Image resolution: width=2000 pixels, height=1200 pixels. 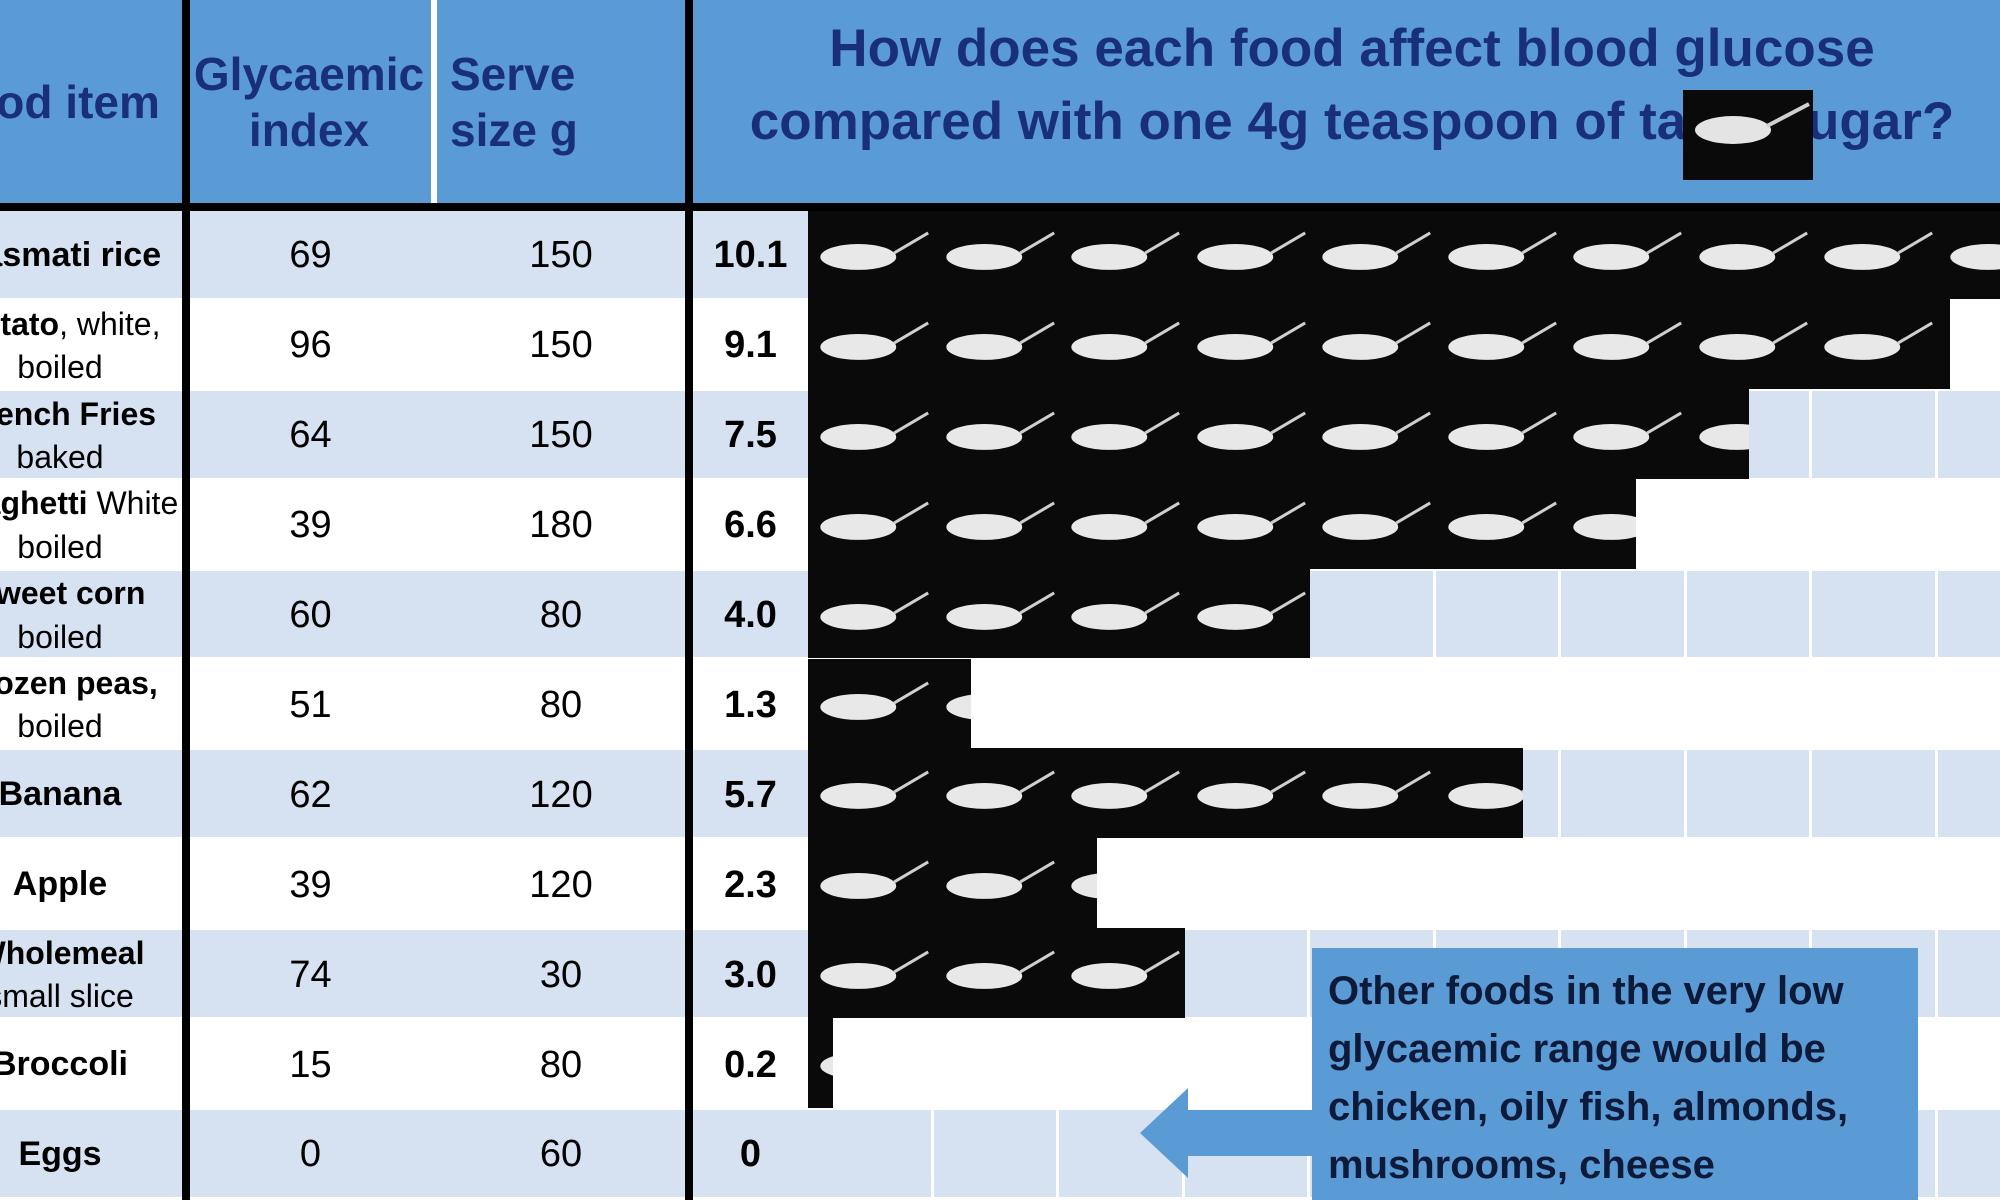 I want to click on teaspoon-value: 3.0, so click(x=750, y=974).